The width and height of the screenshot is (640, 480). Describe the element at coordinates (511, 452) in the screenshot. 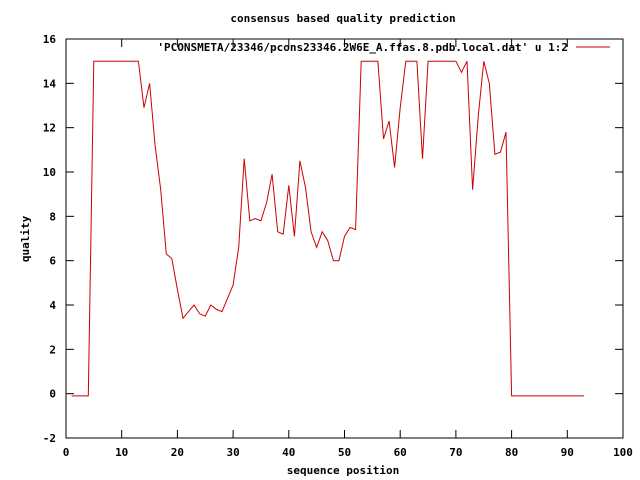

I see `x-tick-label: 80` at that location.